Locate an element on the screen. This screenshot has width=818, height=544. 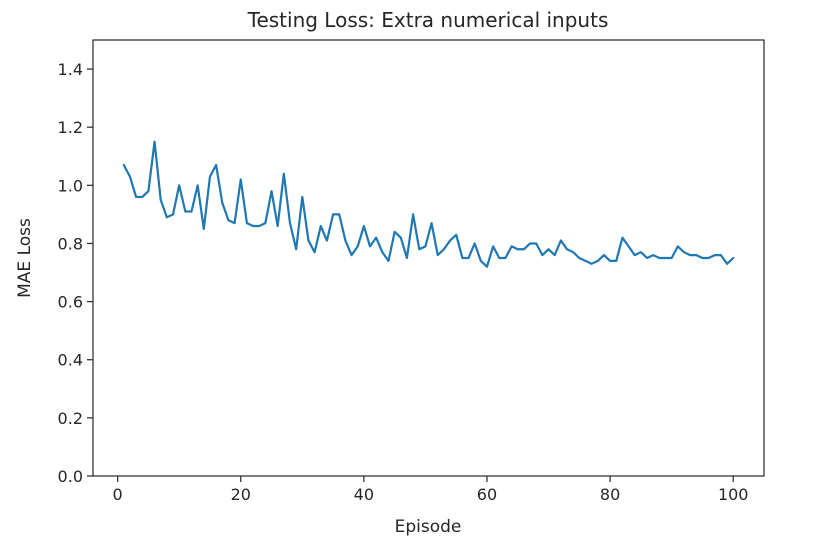
y-tick-label: 0.4 is located at coordinates (70, 360).